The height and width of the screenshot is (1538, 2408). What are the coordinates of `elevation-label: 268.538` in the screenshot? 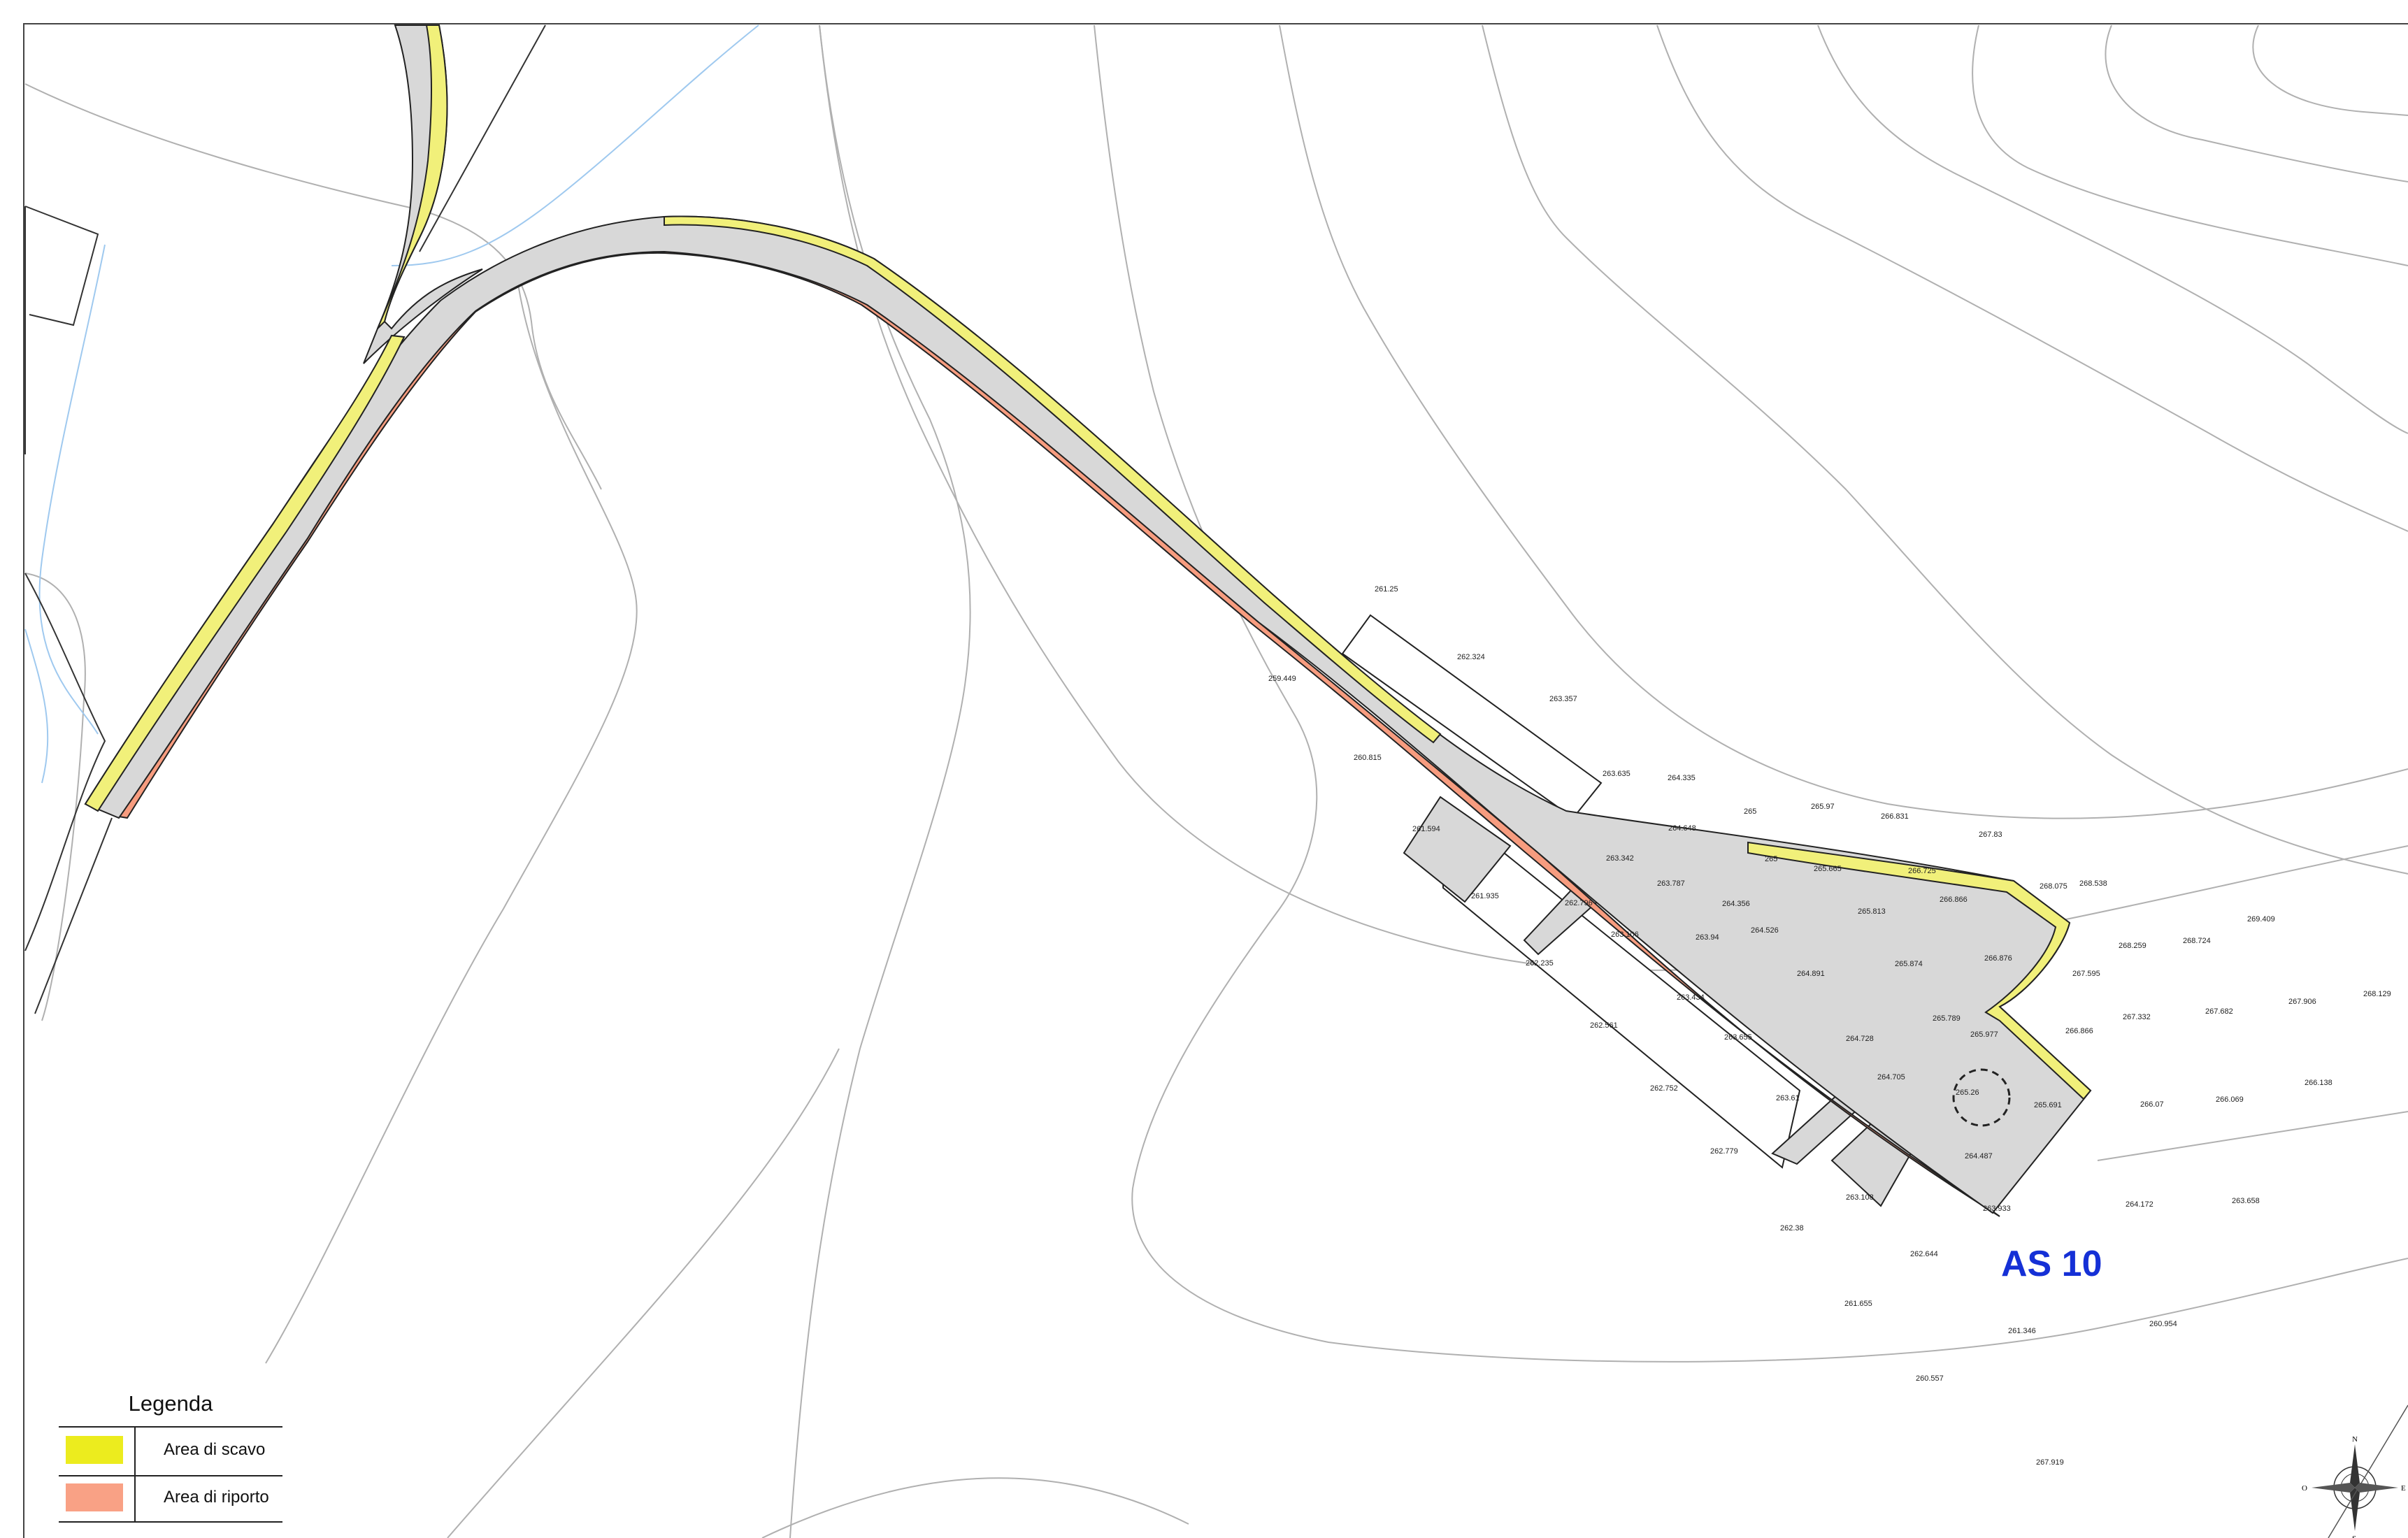 It's located at (2093, 883).